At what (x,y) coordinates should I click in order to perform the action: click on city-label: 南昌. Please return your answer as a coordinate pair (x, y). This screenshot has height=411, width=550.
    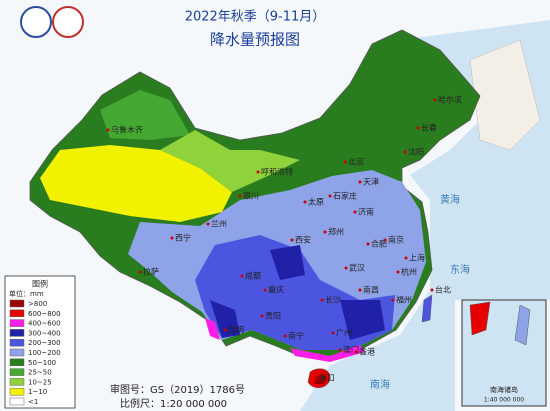
    Looking at the image, I should click on (371, 290).